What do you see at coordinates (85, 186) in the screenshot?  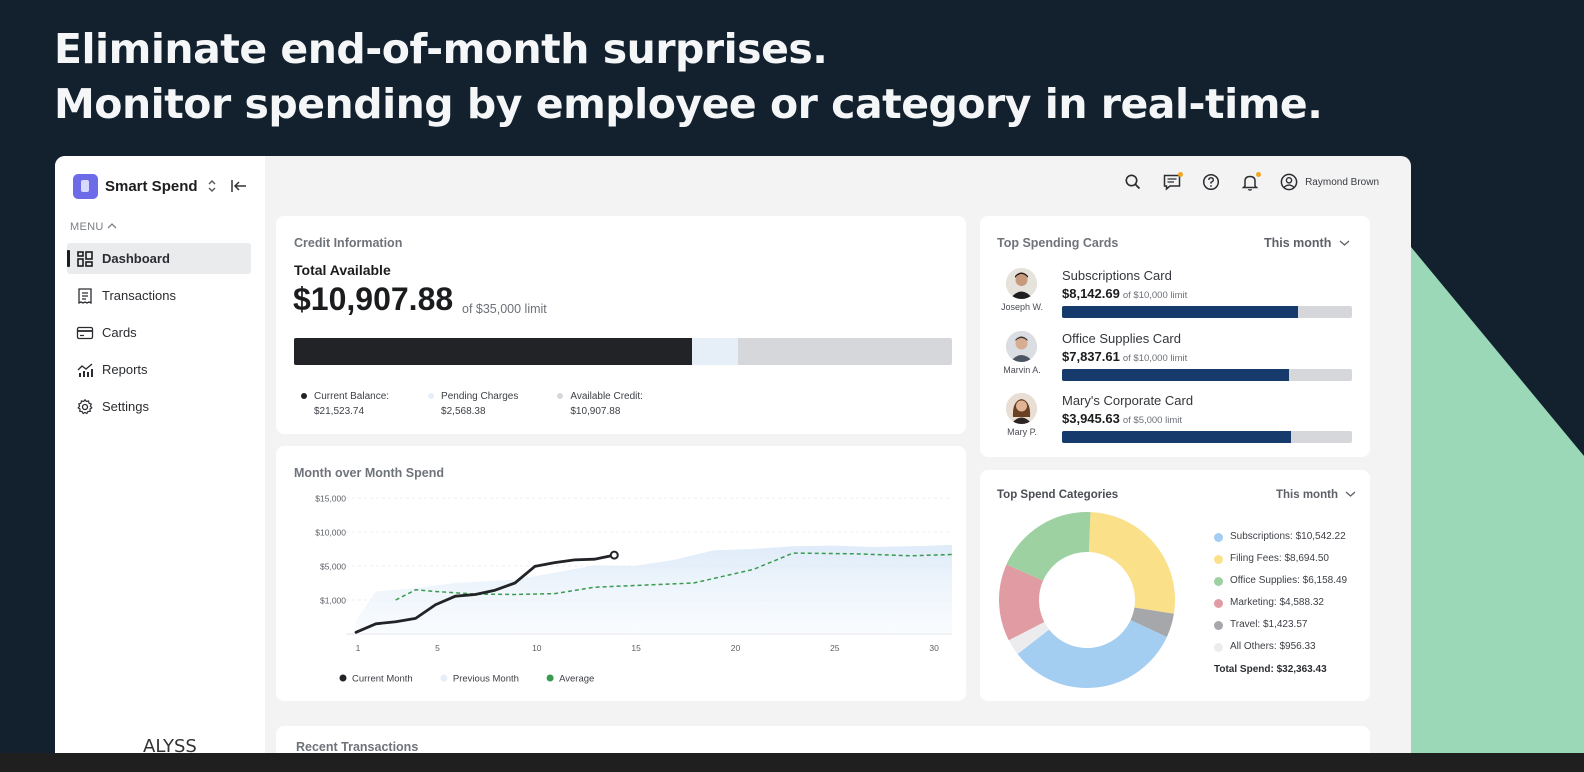 I see `brand-logo` at bounding box center [85, 186].